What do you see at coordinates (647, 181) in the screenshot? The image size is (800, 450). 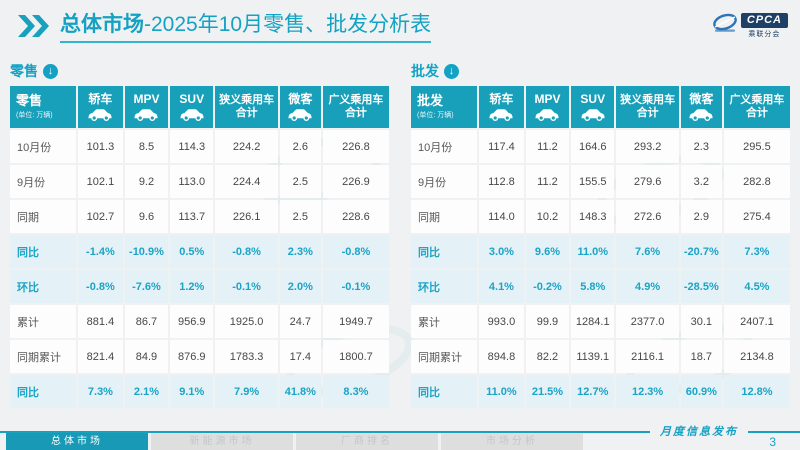 I see `table-cell: 279.6` at bounding box center [647, 181].